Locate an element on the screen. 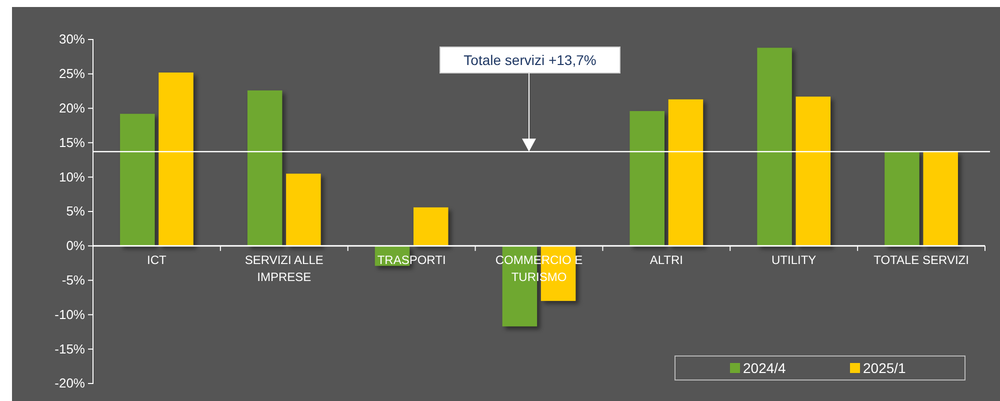 The height and width of the screenshot is (401, 1000). y-tick-label: 5% is located at coordinates (76, 211).